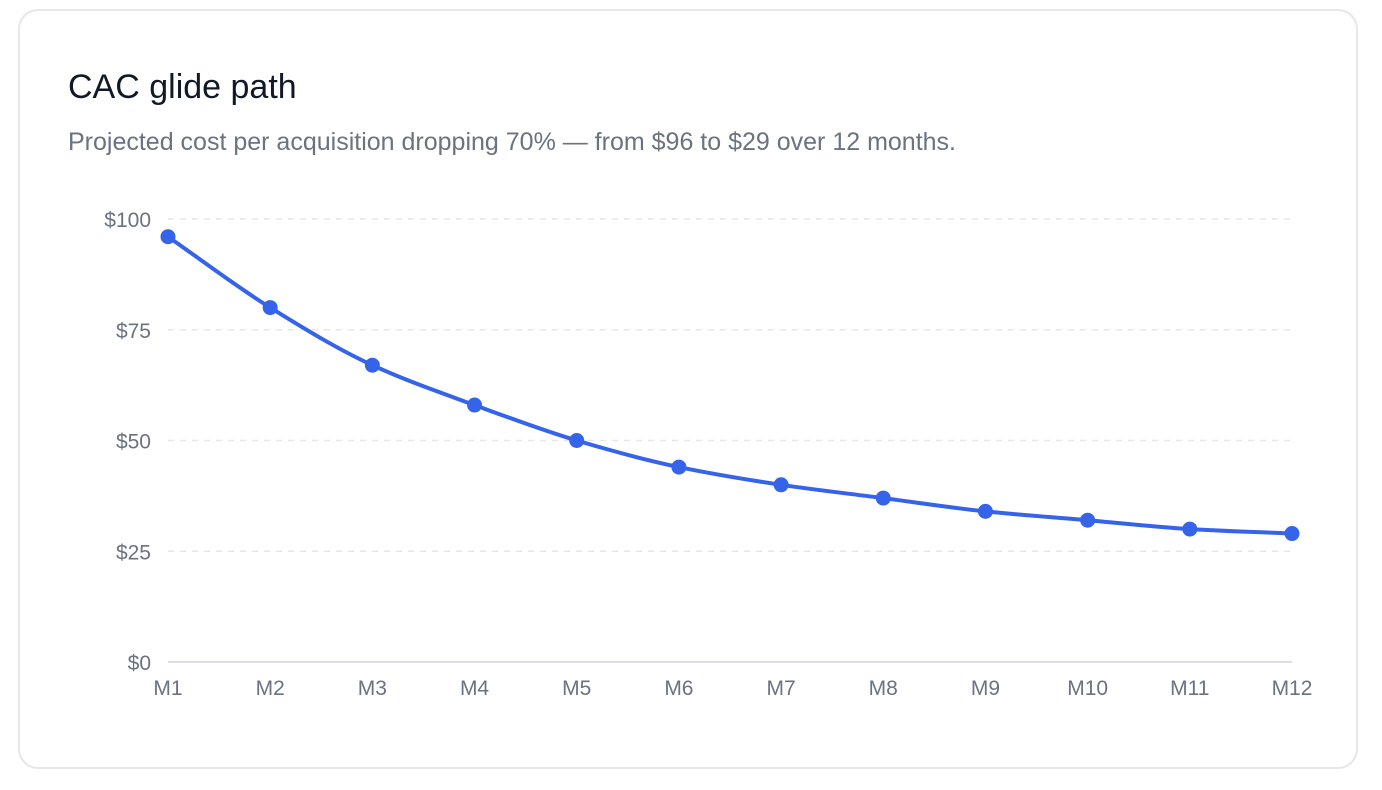 This screenshot has width=1382, height=790. Describe the element at coordinates (732, 688) in the screenshot. I see `x-axis-ticks: M1 M2 M3 M4 M5 M6 M7 M8 M9 M10 M11 M12` at that location.